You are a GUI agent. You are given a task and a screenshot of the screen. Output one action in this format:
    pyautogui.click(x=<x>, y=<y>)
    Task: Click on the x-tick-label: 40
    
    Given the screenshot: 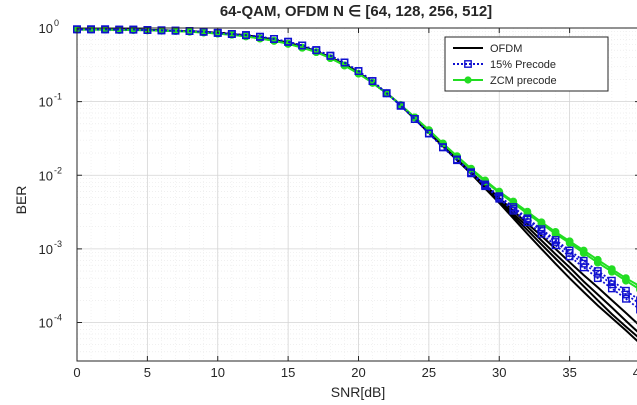 What is the action you would take?
    pyautogui.click(x=635, y=372)
    